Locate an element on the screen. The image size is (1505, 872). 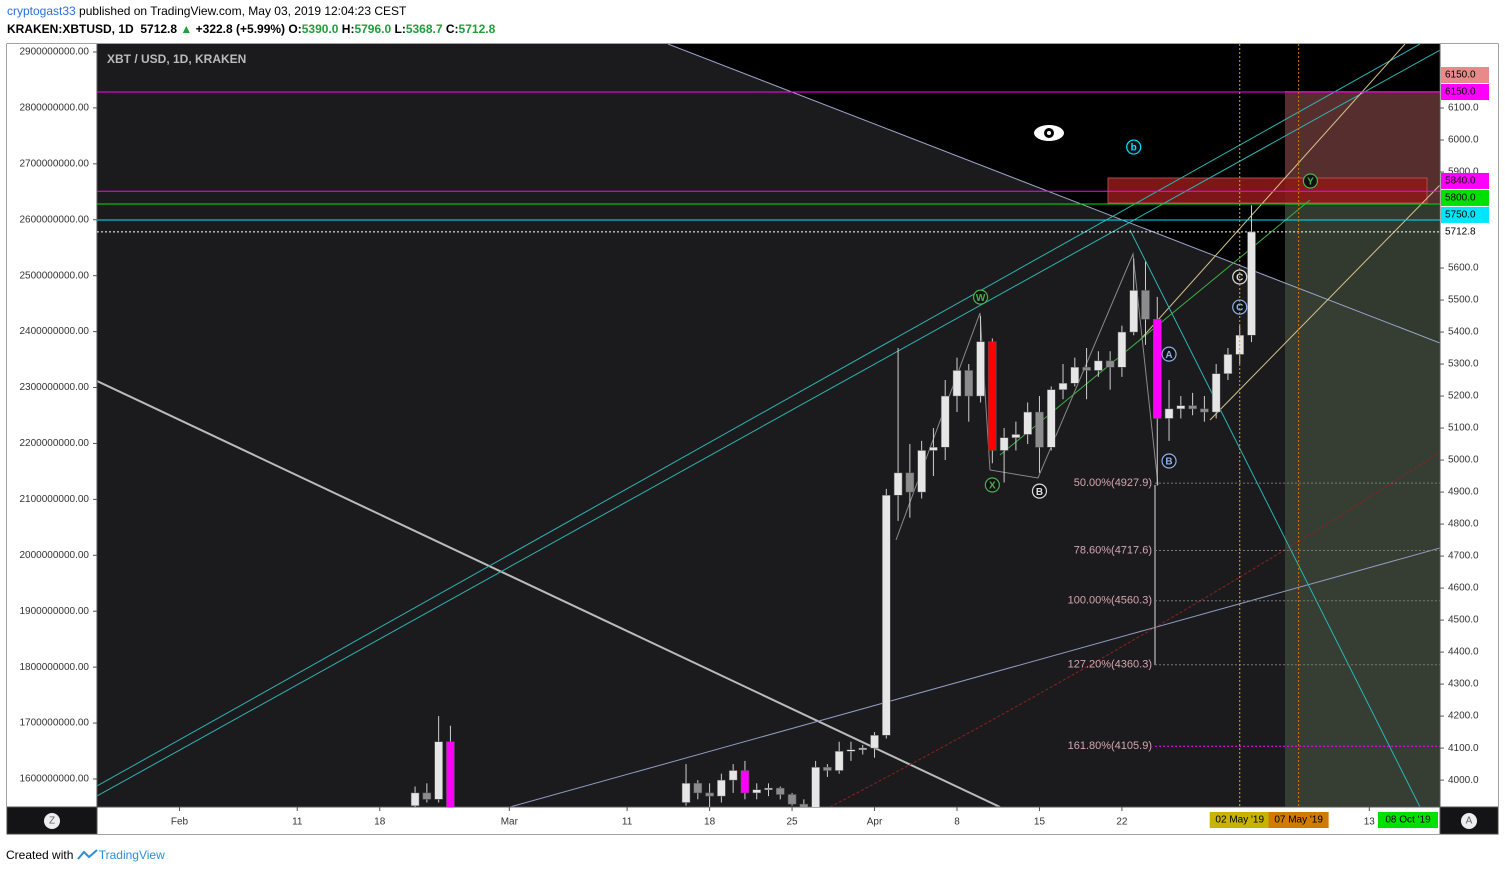
ohlc-label: L: is located at coordinates (400, 29).